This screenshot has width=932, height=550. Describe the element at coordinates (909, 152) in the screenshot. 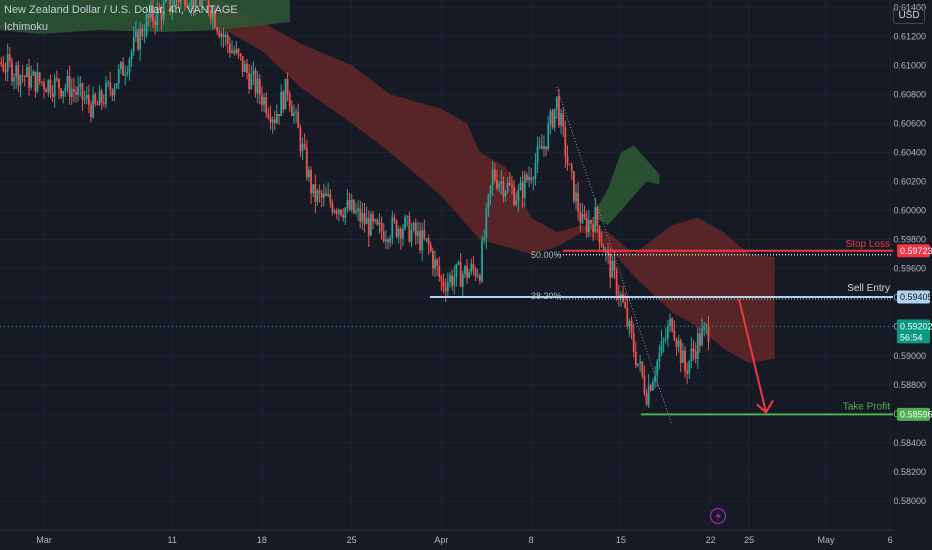

I see `y-tick-label: 0.60400` at that location.